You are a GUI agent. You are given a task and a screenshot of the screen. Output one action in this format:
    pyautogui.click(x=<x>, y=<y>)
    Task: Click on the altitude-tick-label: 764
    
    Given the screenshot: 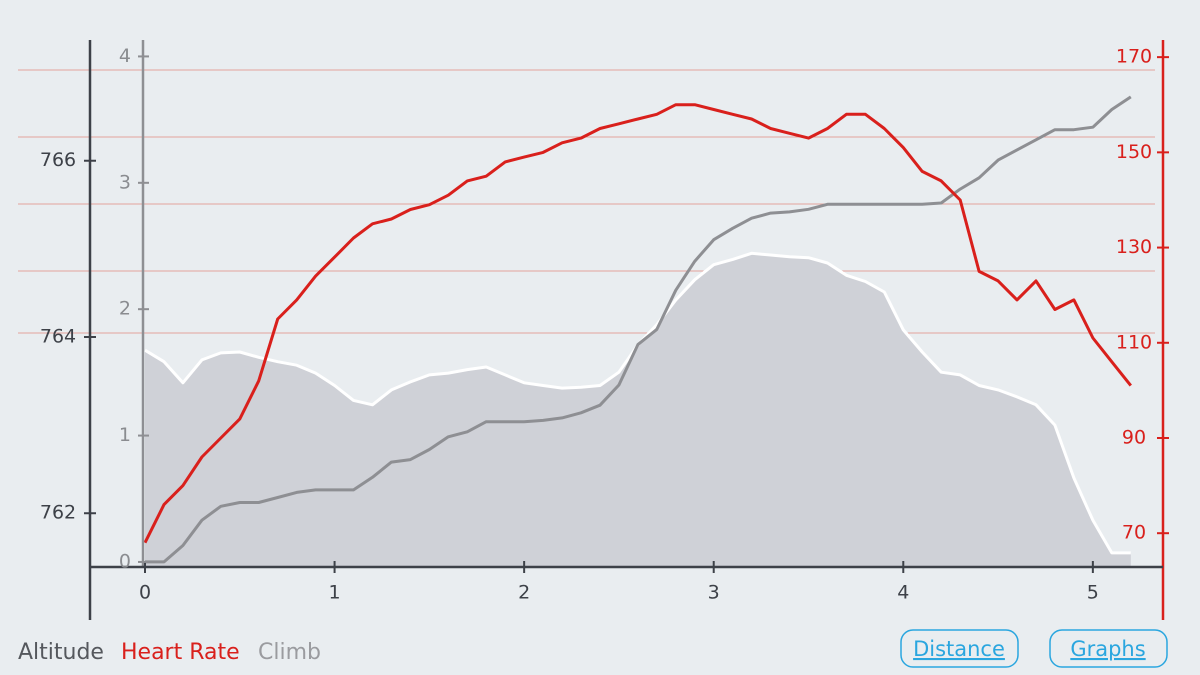 What is the action you would take?
    pyautogui.click(x=58, y=336)
    